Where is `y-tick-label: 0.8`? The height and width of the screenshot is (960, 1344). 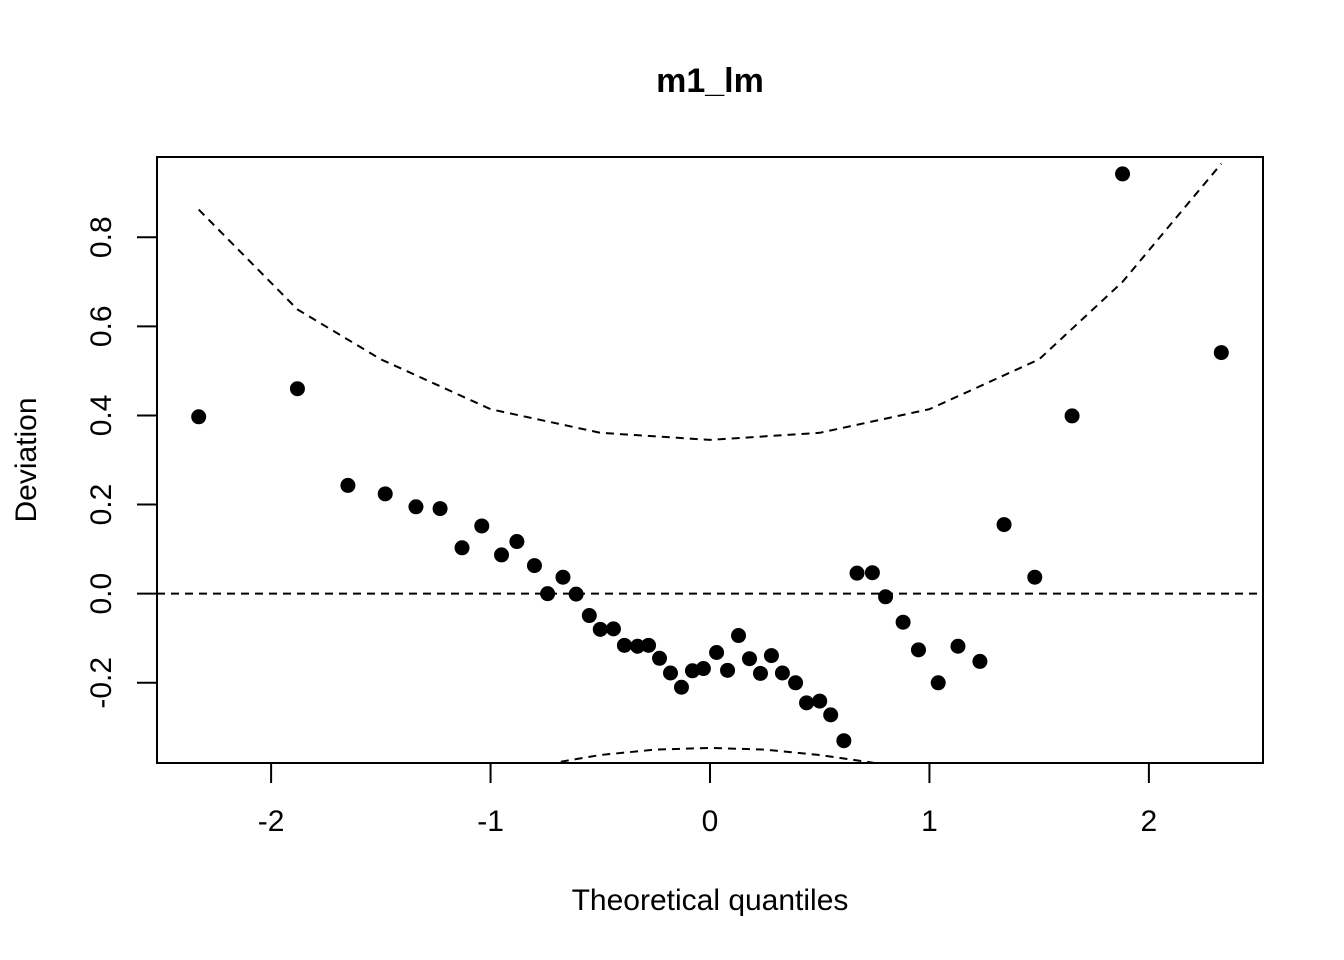
y-tick-label: 0.8 is located at coordinates (101, 237).